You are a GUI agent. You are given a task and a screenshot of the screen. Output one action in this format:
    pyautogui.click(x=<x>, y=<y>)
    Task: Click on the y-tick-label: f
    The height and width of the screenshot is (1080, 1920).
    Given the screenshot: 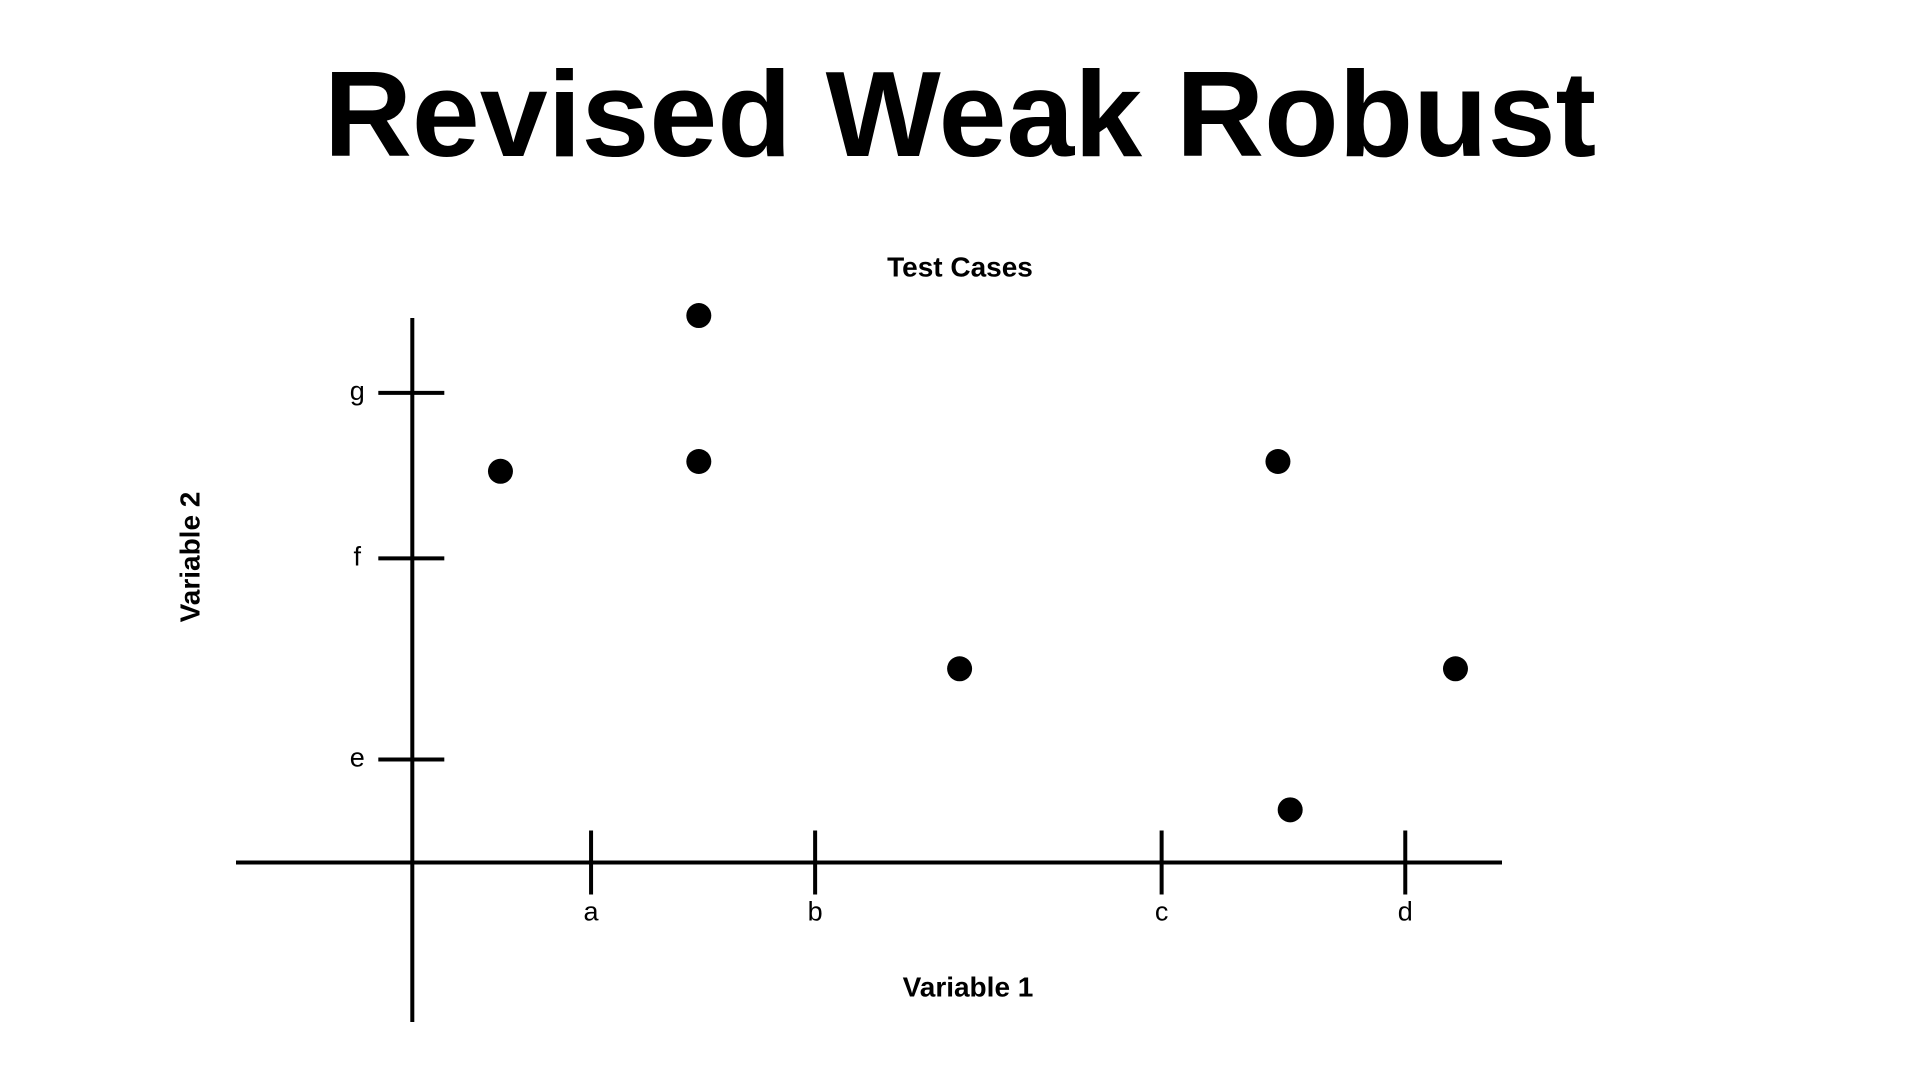 What is the action you would take?
    pyautogui.click(x=358, y=557)
    